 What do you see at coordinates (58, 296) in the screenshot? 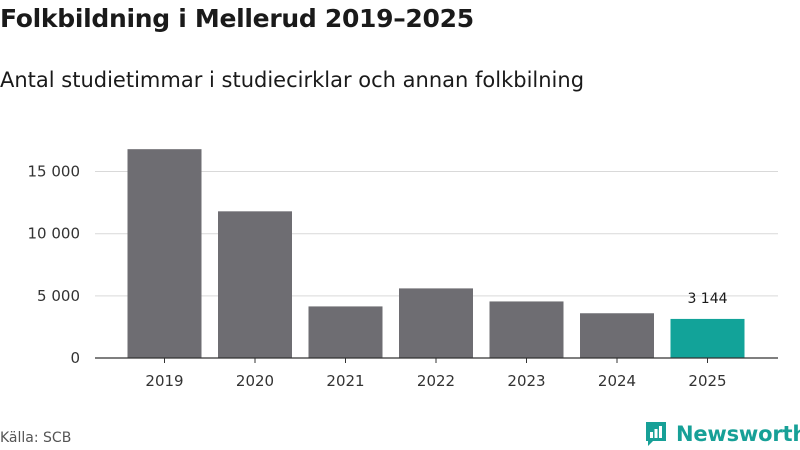
I see `y-tick-label: 5 000` at bounding box center [58, 296].